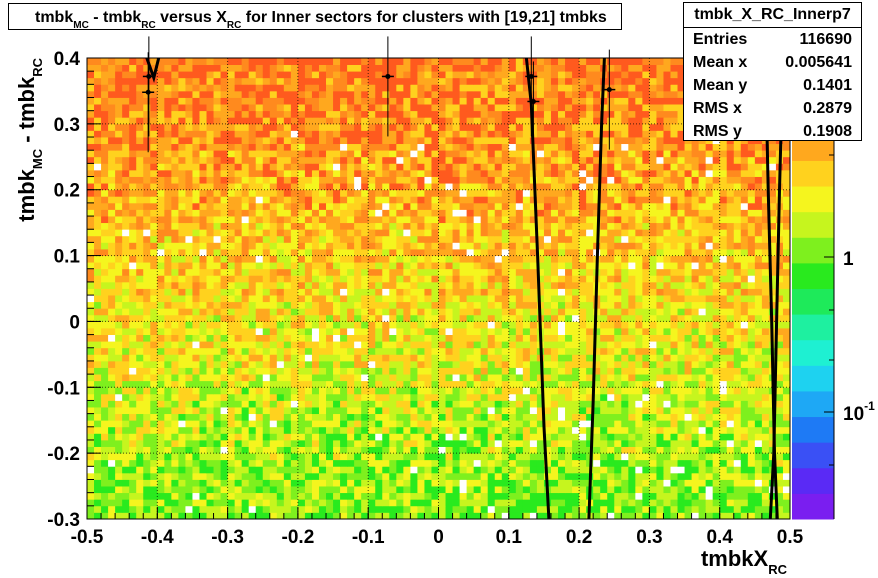  Describe the element at coordinates (720, 39) in the screenshot. I see `stats-label: Entries` at that location.